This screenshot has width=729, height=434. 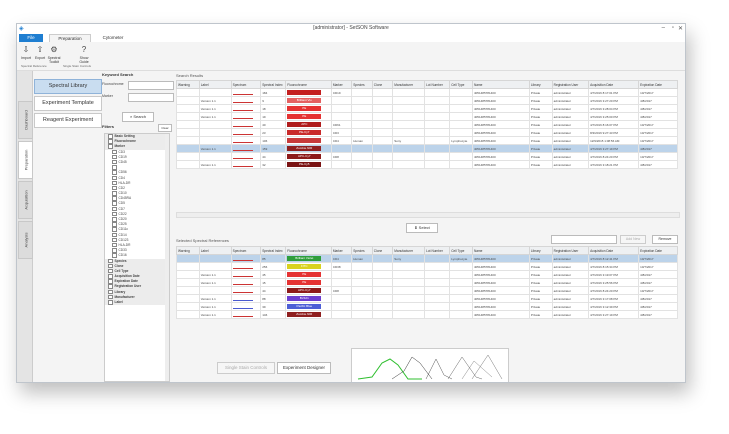 I want to click on filter-item: CD10, so click(x=137, y=193).